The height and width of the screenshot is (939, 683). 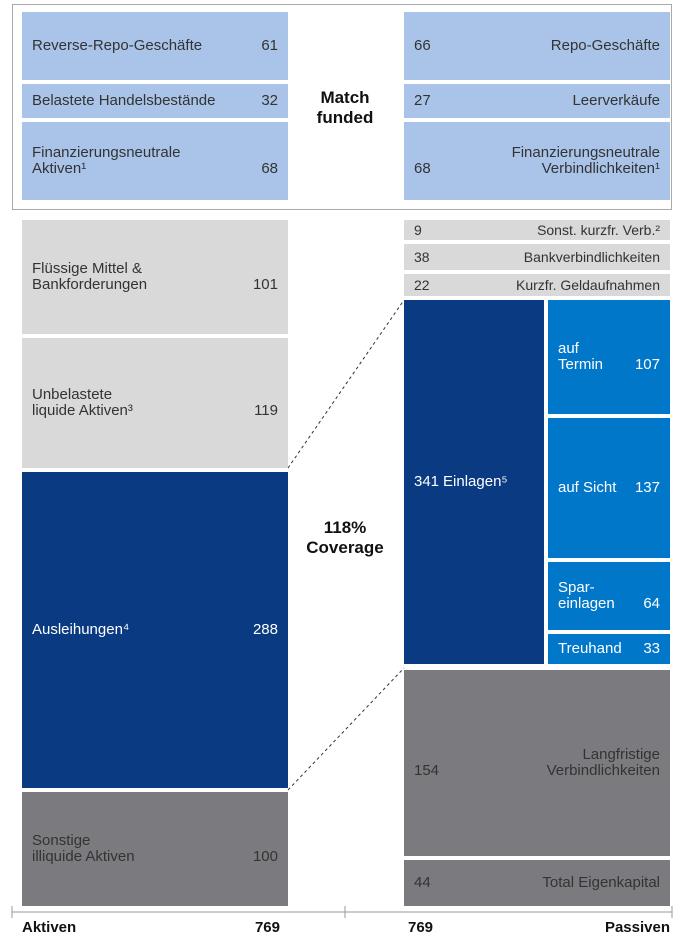 I want to click on box-row: 38 Bankverbindlichkeiten, so click(x=537, y=256).